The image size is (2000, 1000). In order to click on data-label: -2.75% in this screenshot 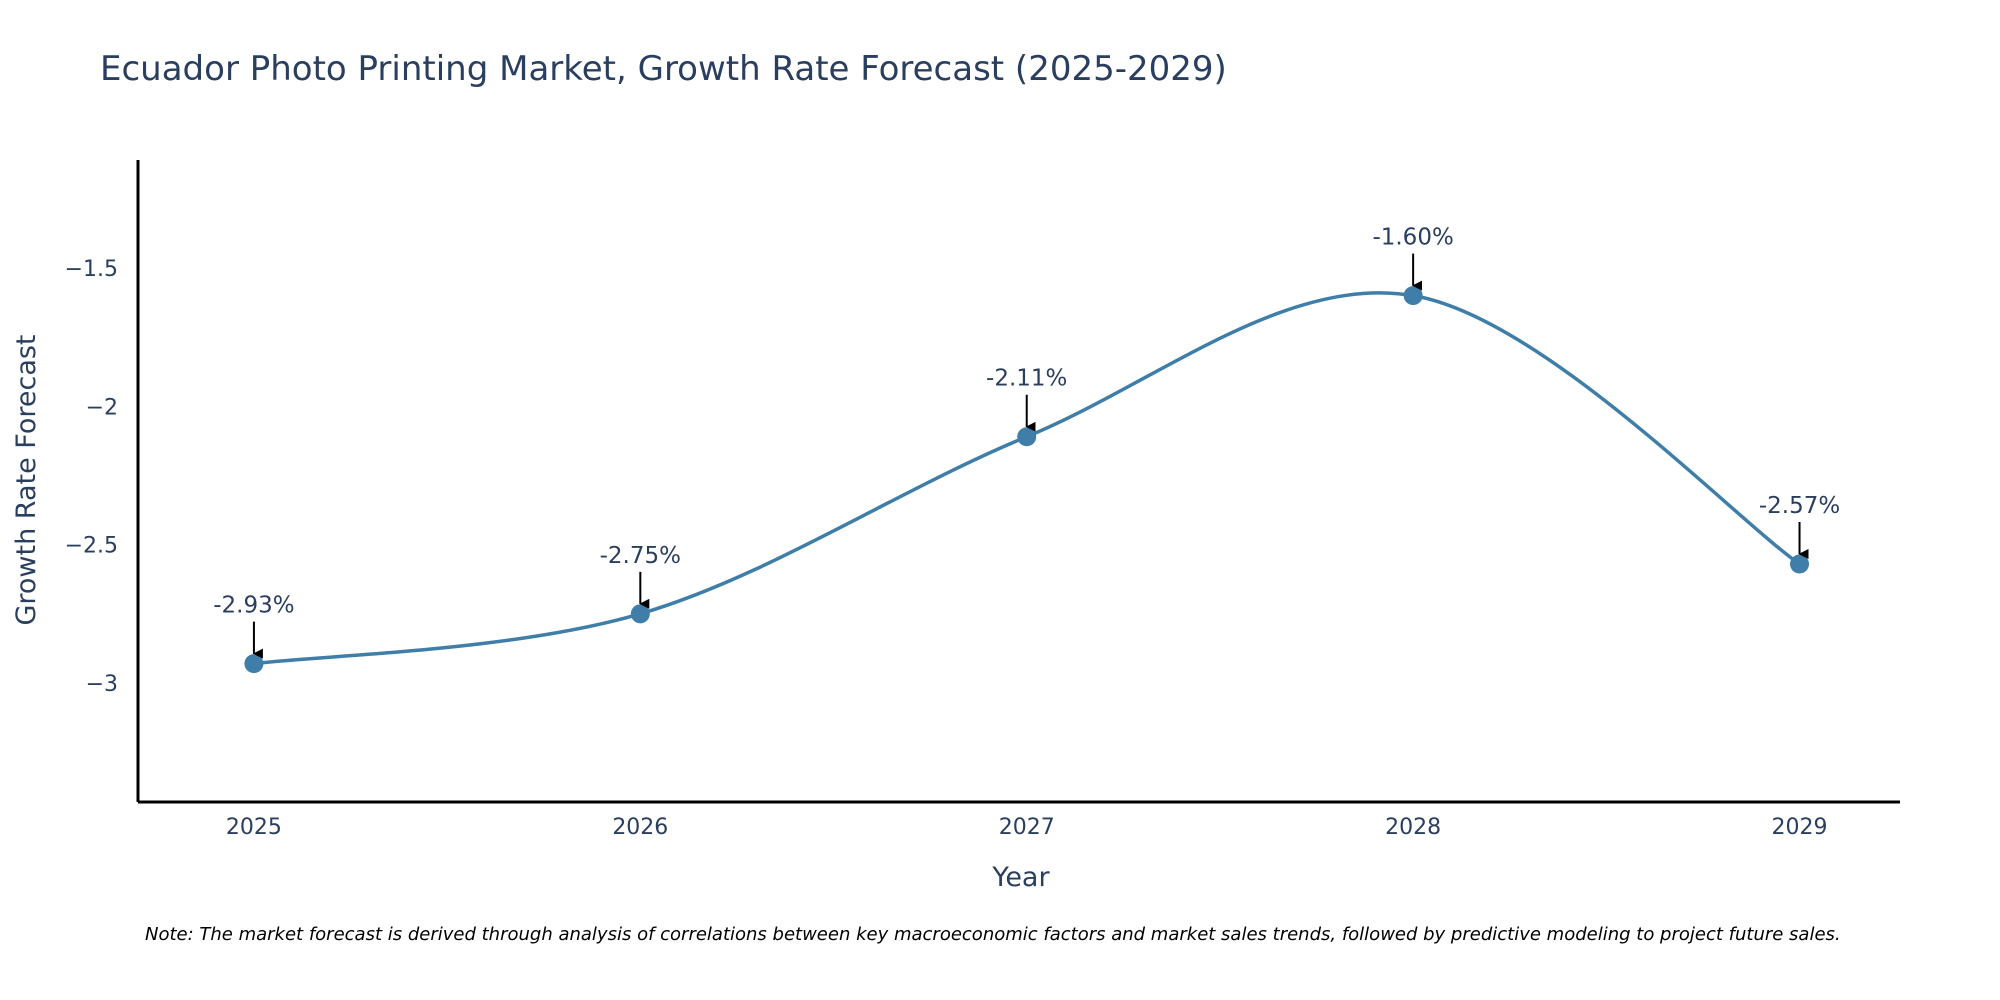, I will do `click(640, 556)`.